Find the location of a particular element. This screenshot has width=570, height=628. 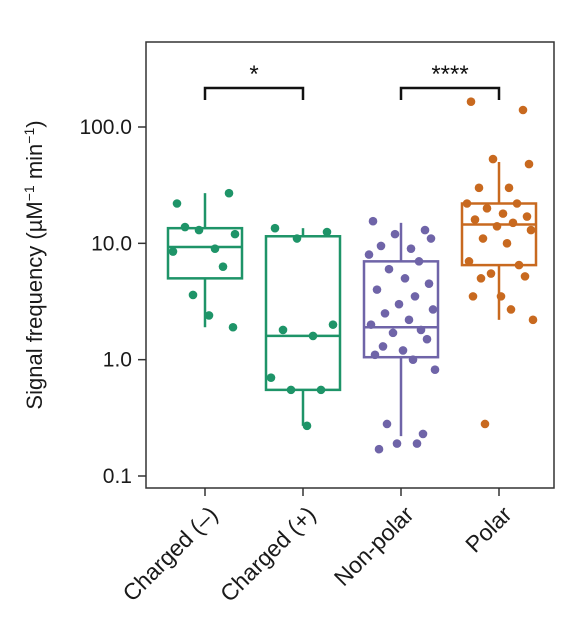

x-tick-label: Charged (–) is located at coordinates (169, 553).